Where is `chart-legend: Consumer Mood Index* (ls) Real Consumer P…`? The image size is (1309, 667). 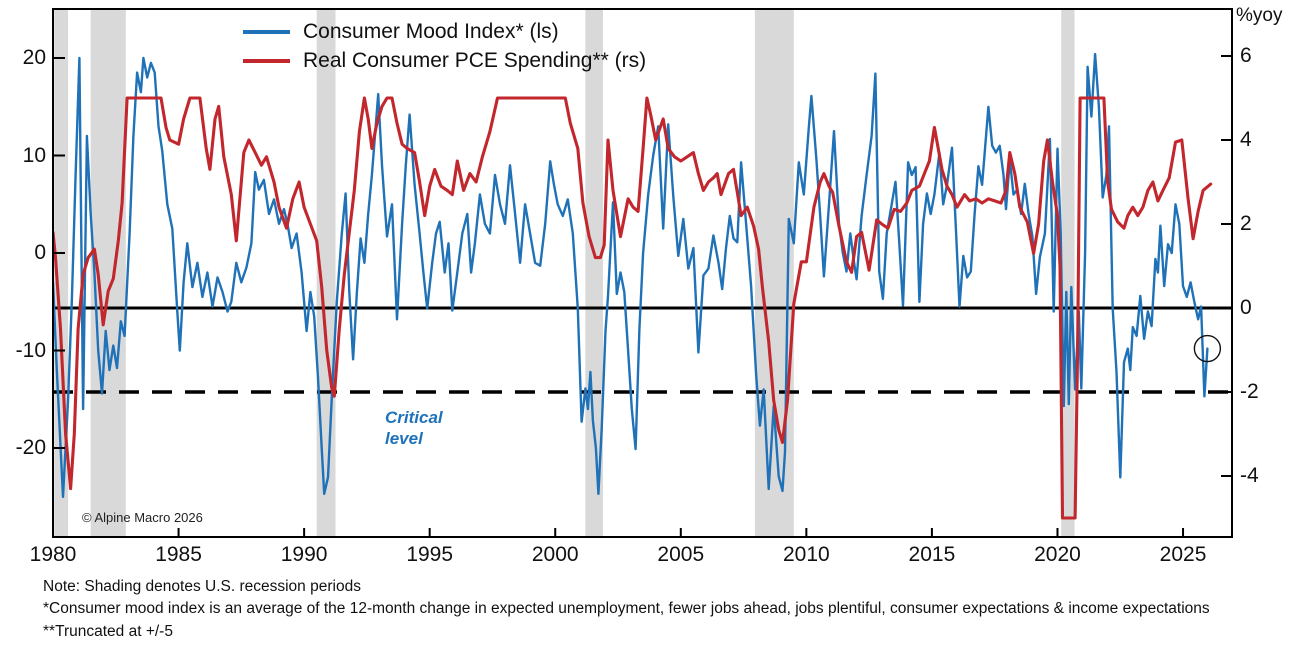 chart-legend: Consumer Mood Index* (ls) Real Consumer P… is located at coordinates (444, 46).